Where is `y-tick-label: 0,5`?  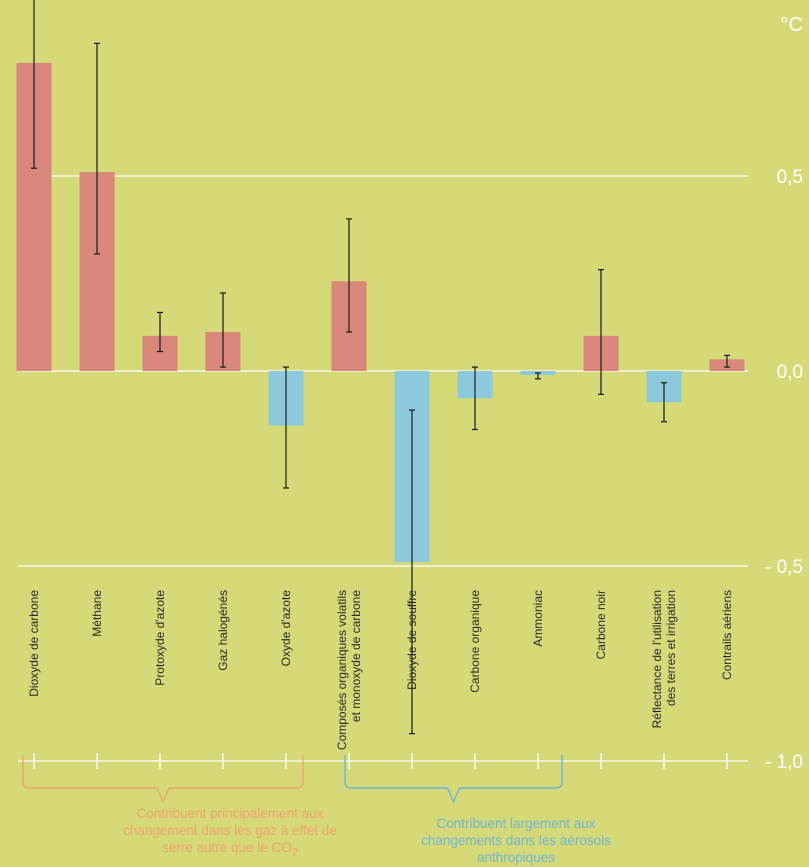 y-tick-label: 0,5 is located at coordinates (790, 177).